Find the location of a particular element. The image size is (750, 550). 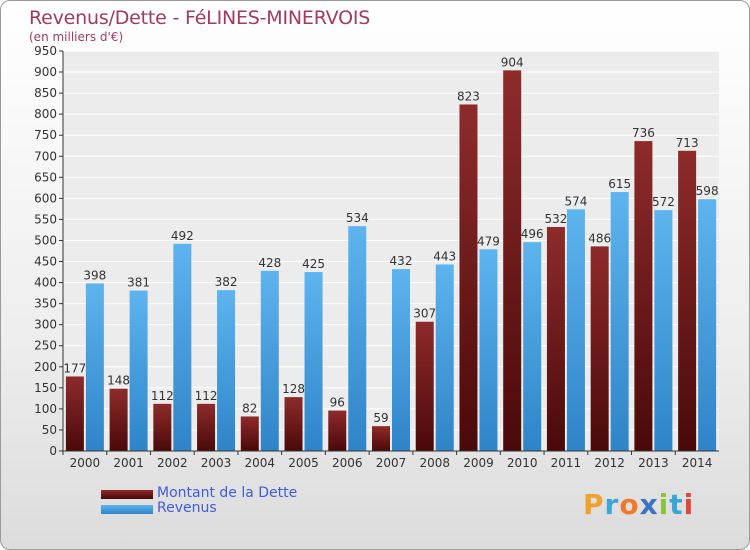

x-tick-label: 2008 is located at coordinates (434, 463).